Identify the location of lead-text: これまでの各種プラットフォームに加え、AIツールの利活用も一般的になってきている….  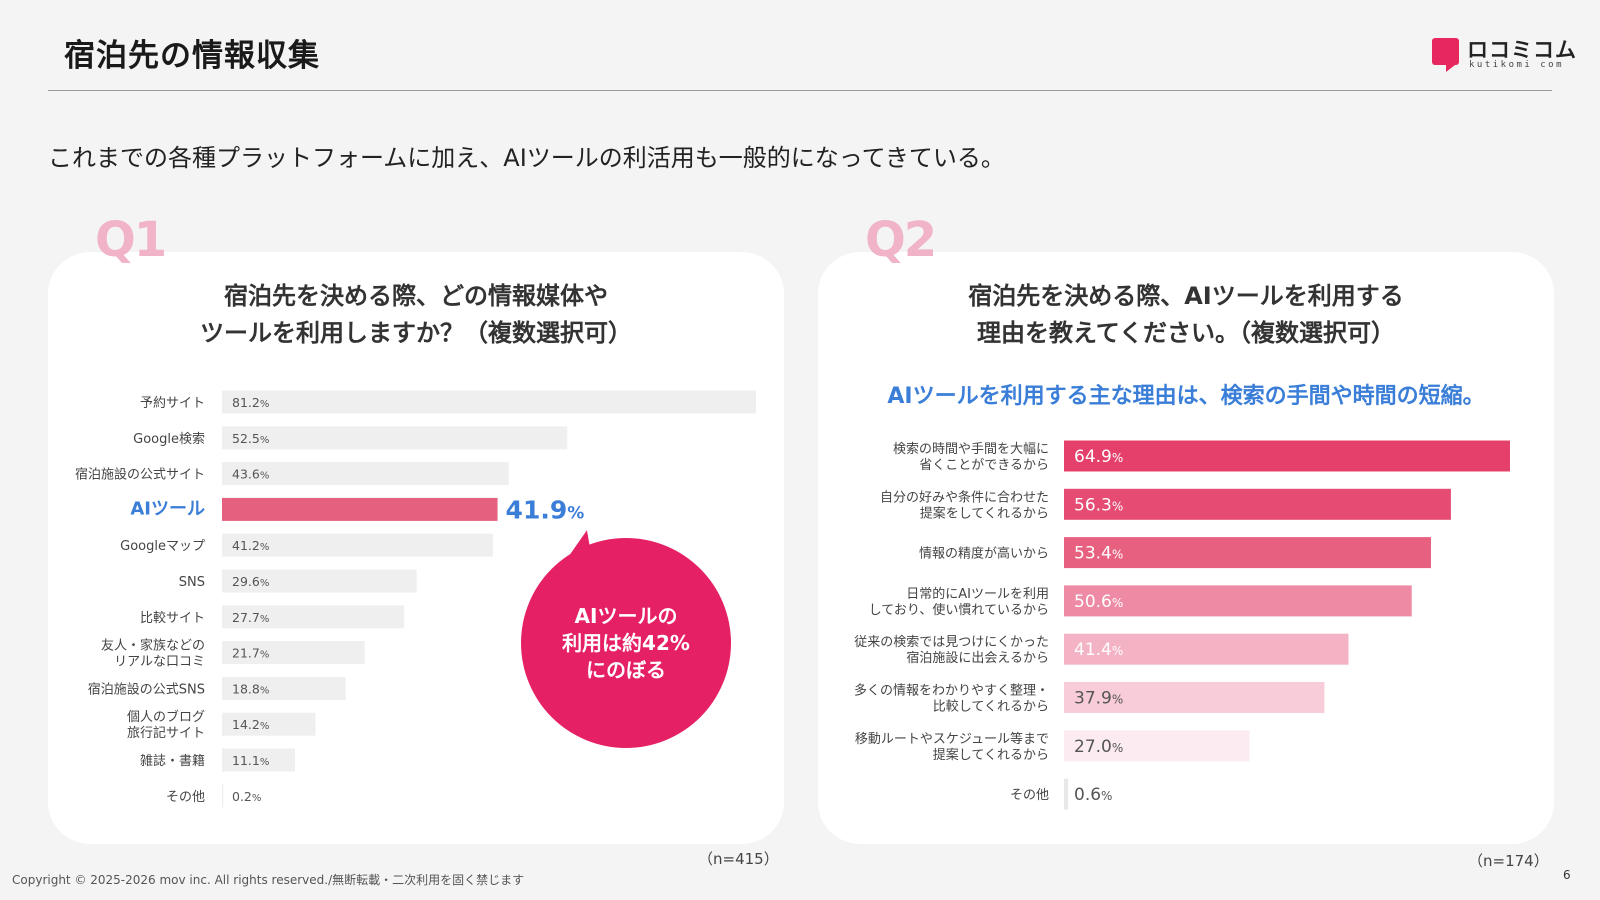
(526, 158).